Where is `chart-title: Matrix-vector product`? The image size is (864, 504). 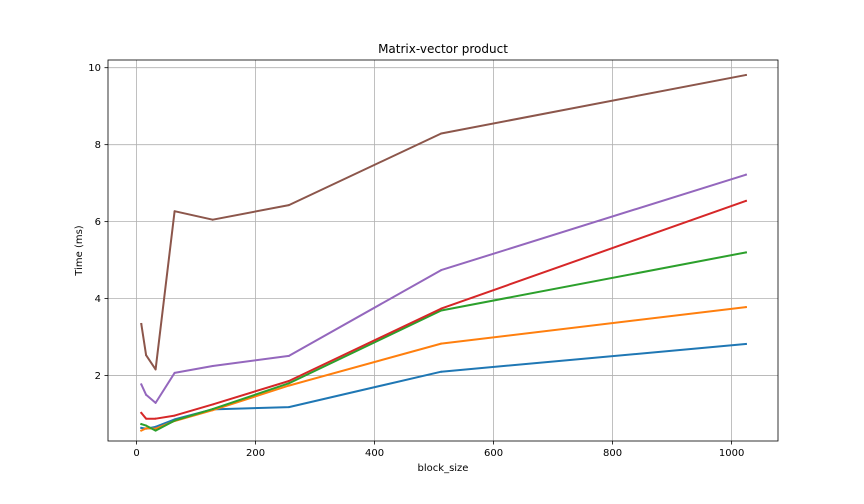 chart-title: Matrix-vector product is located at coordinates (443, 49).